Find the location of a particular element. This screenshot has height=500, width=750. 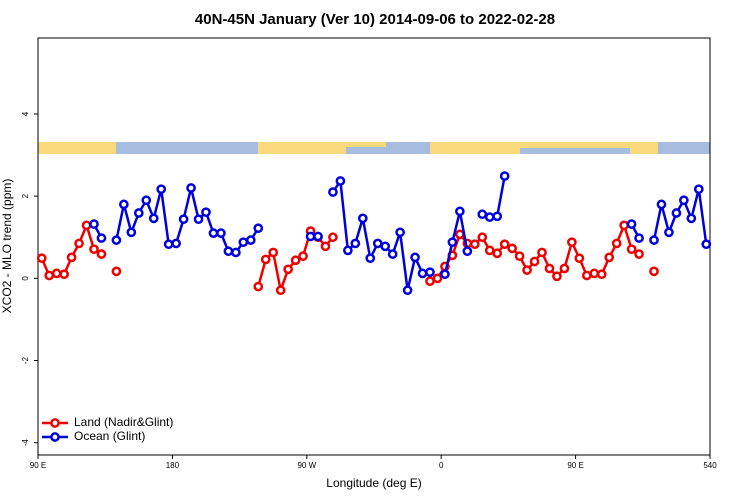

legend-label: Land (Nadir&Glint) is located at coordinates (123, 422).